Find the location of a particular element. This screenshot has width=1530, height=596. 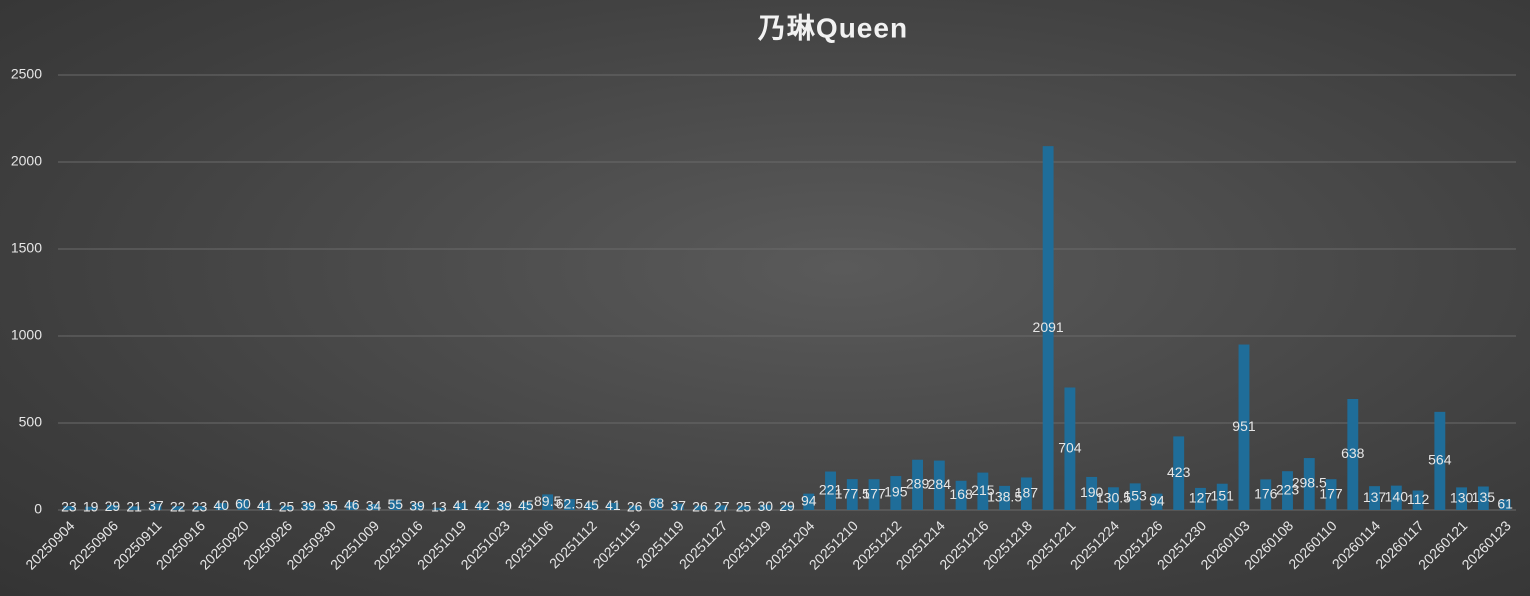

data-label: 289 is located at coordinates (918, 484).